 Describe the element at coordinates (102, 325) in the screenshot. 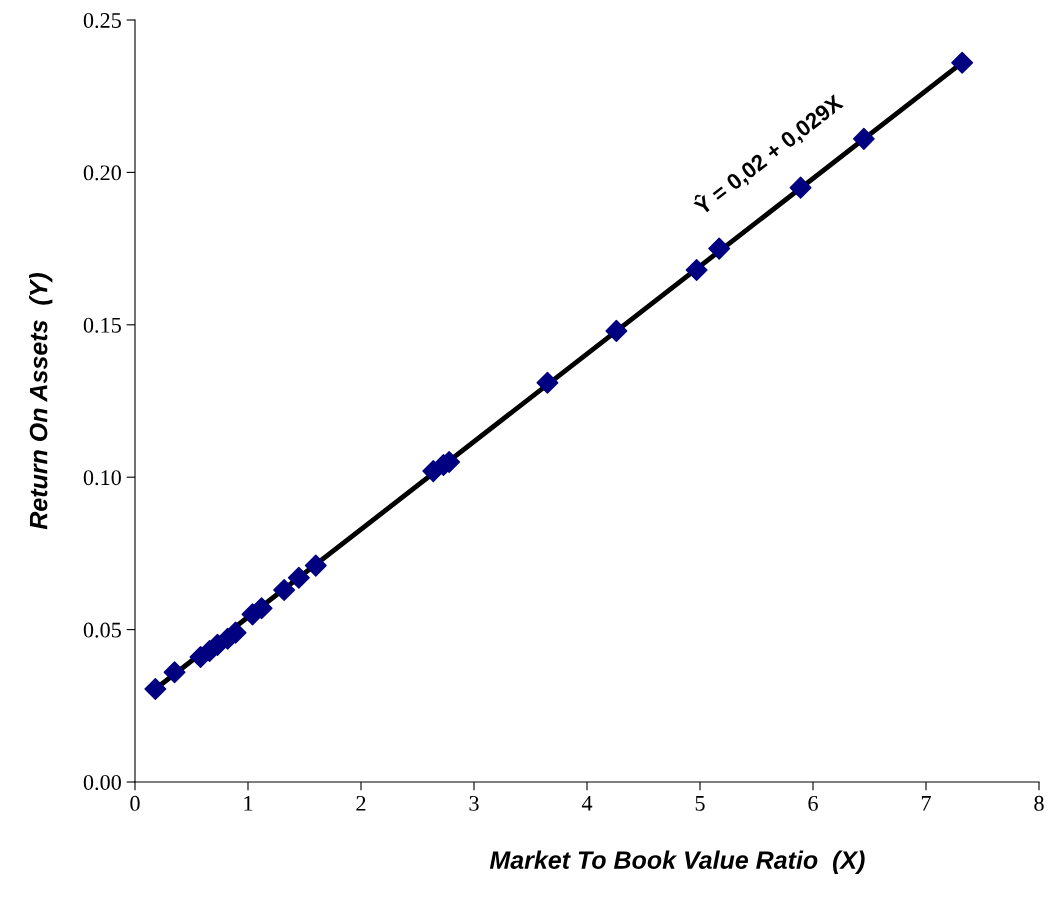

I see `y-tick-label: 0.15` at that location.